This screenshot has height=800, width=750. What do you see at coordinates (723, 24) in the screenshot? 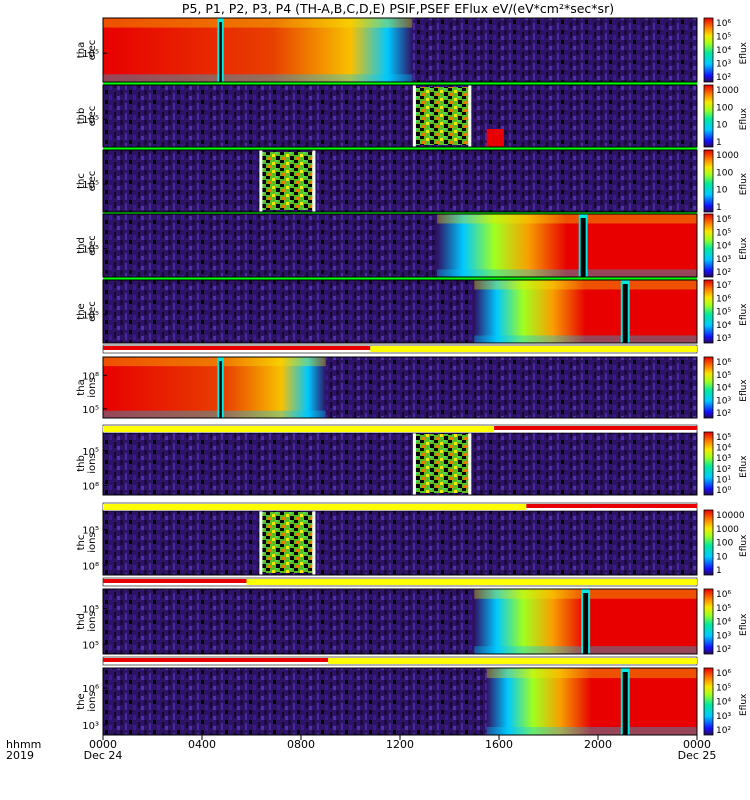
I see `colorbar-tick-label: 10⁶` at bounding box center [723, 24].